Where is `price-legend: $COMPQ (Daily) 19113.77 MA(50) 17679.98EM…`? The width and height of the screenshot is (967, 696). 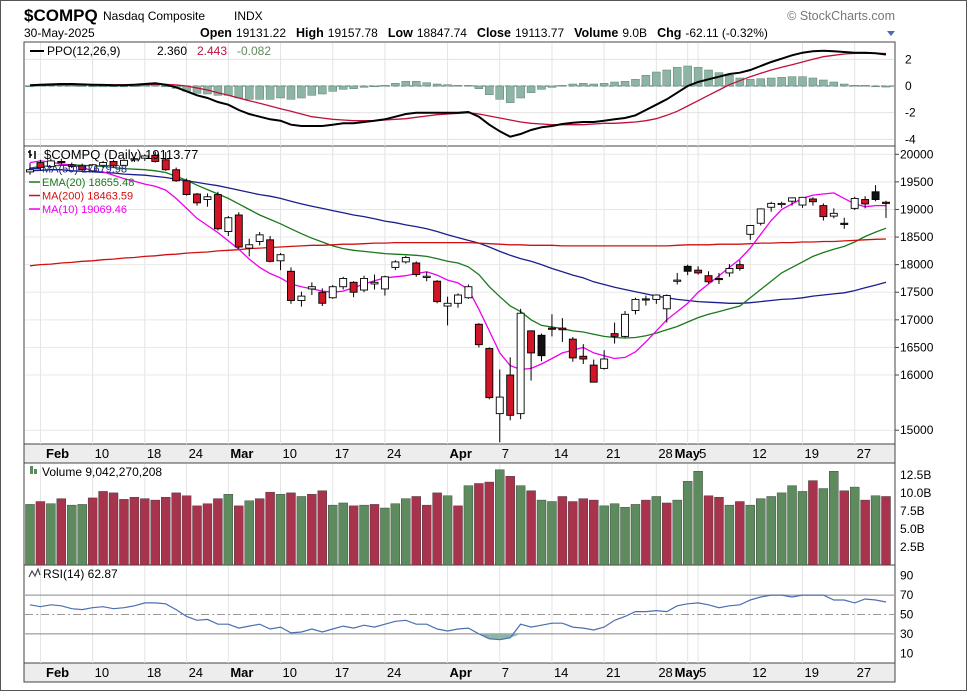
price-legend: $COMPQ (Daily) 19113.77 MA(50) 17679.98EM… is located at coordinates (113, 181).